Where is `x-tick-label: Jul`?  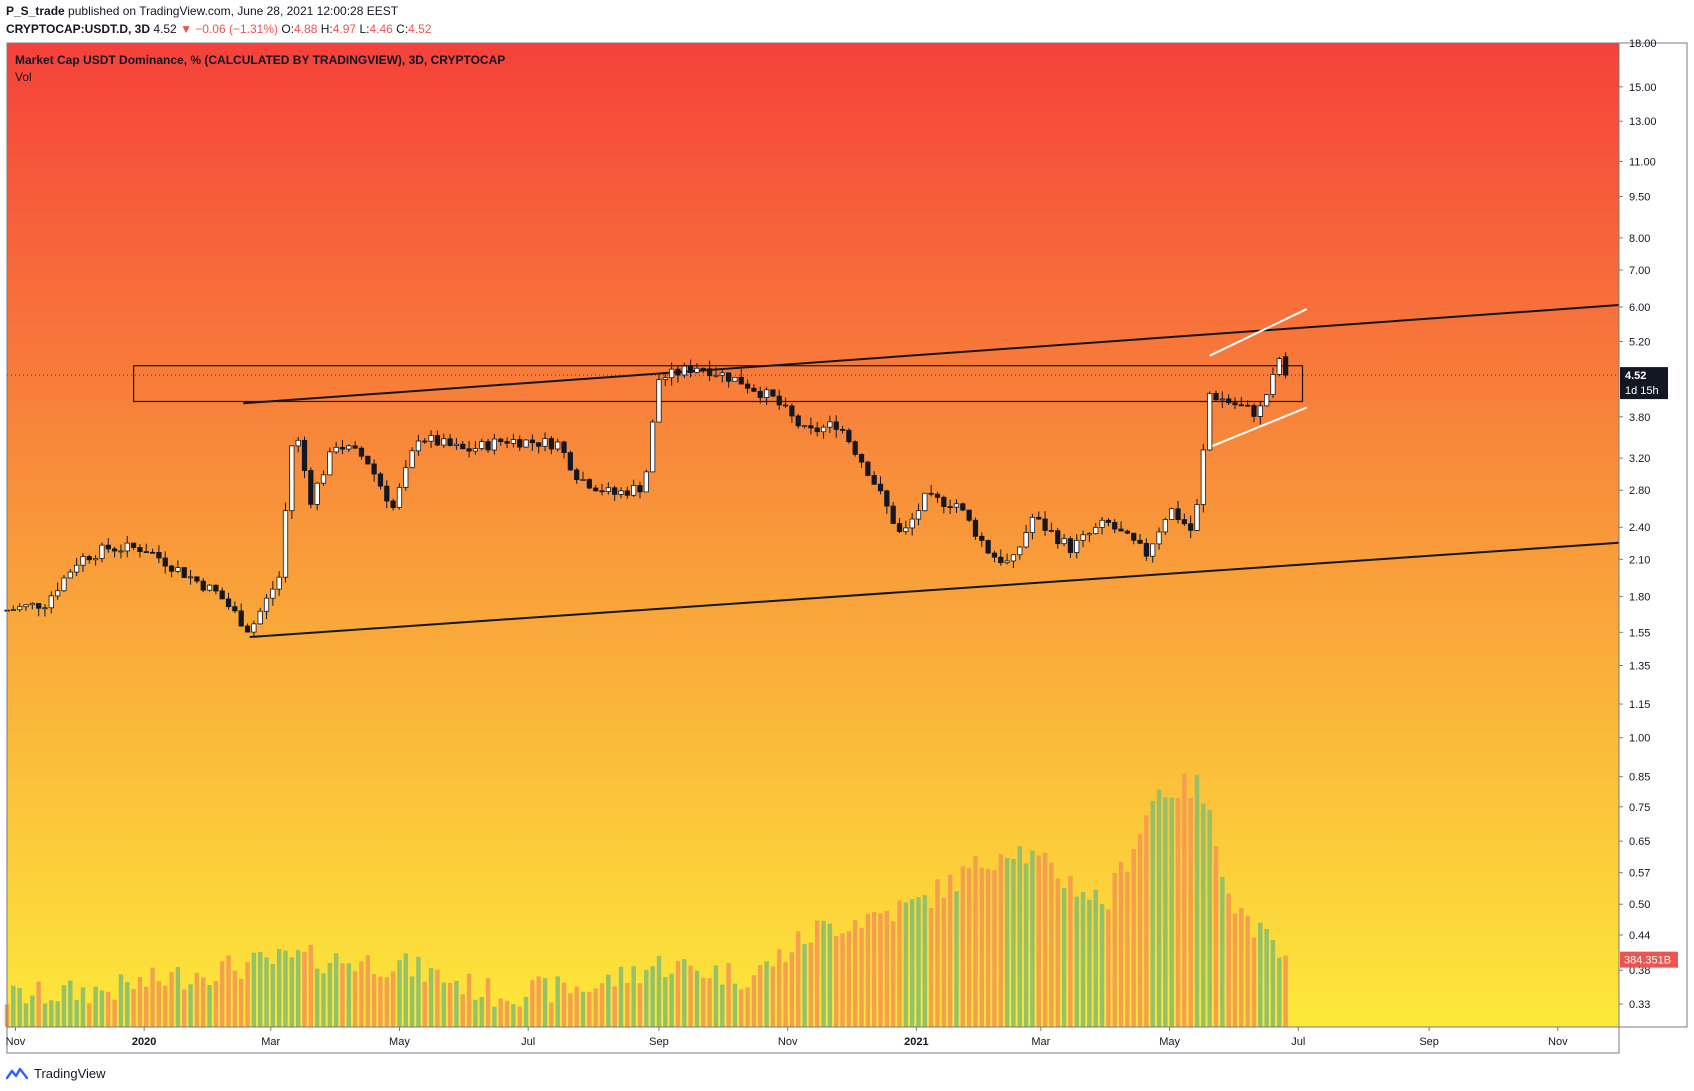 x-tick-label: Jul is located at coordinates (528, 1042).